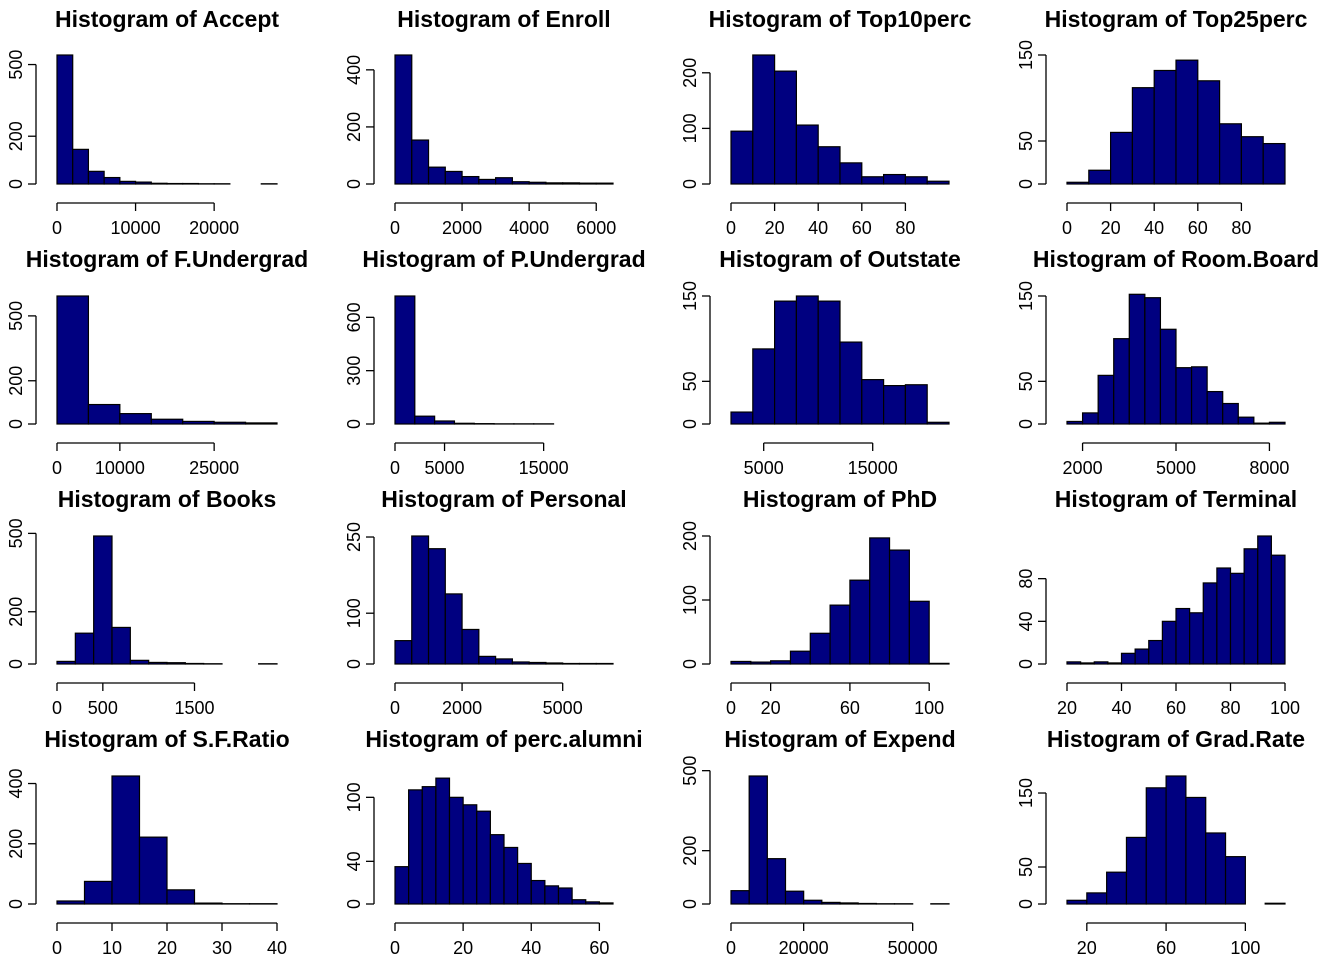  I want to click on chart-title: Histogram of Terminal, so click(1176, 499).